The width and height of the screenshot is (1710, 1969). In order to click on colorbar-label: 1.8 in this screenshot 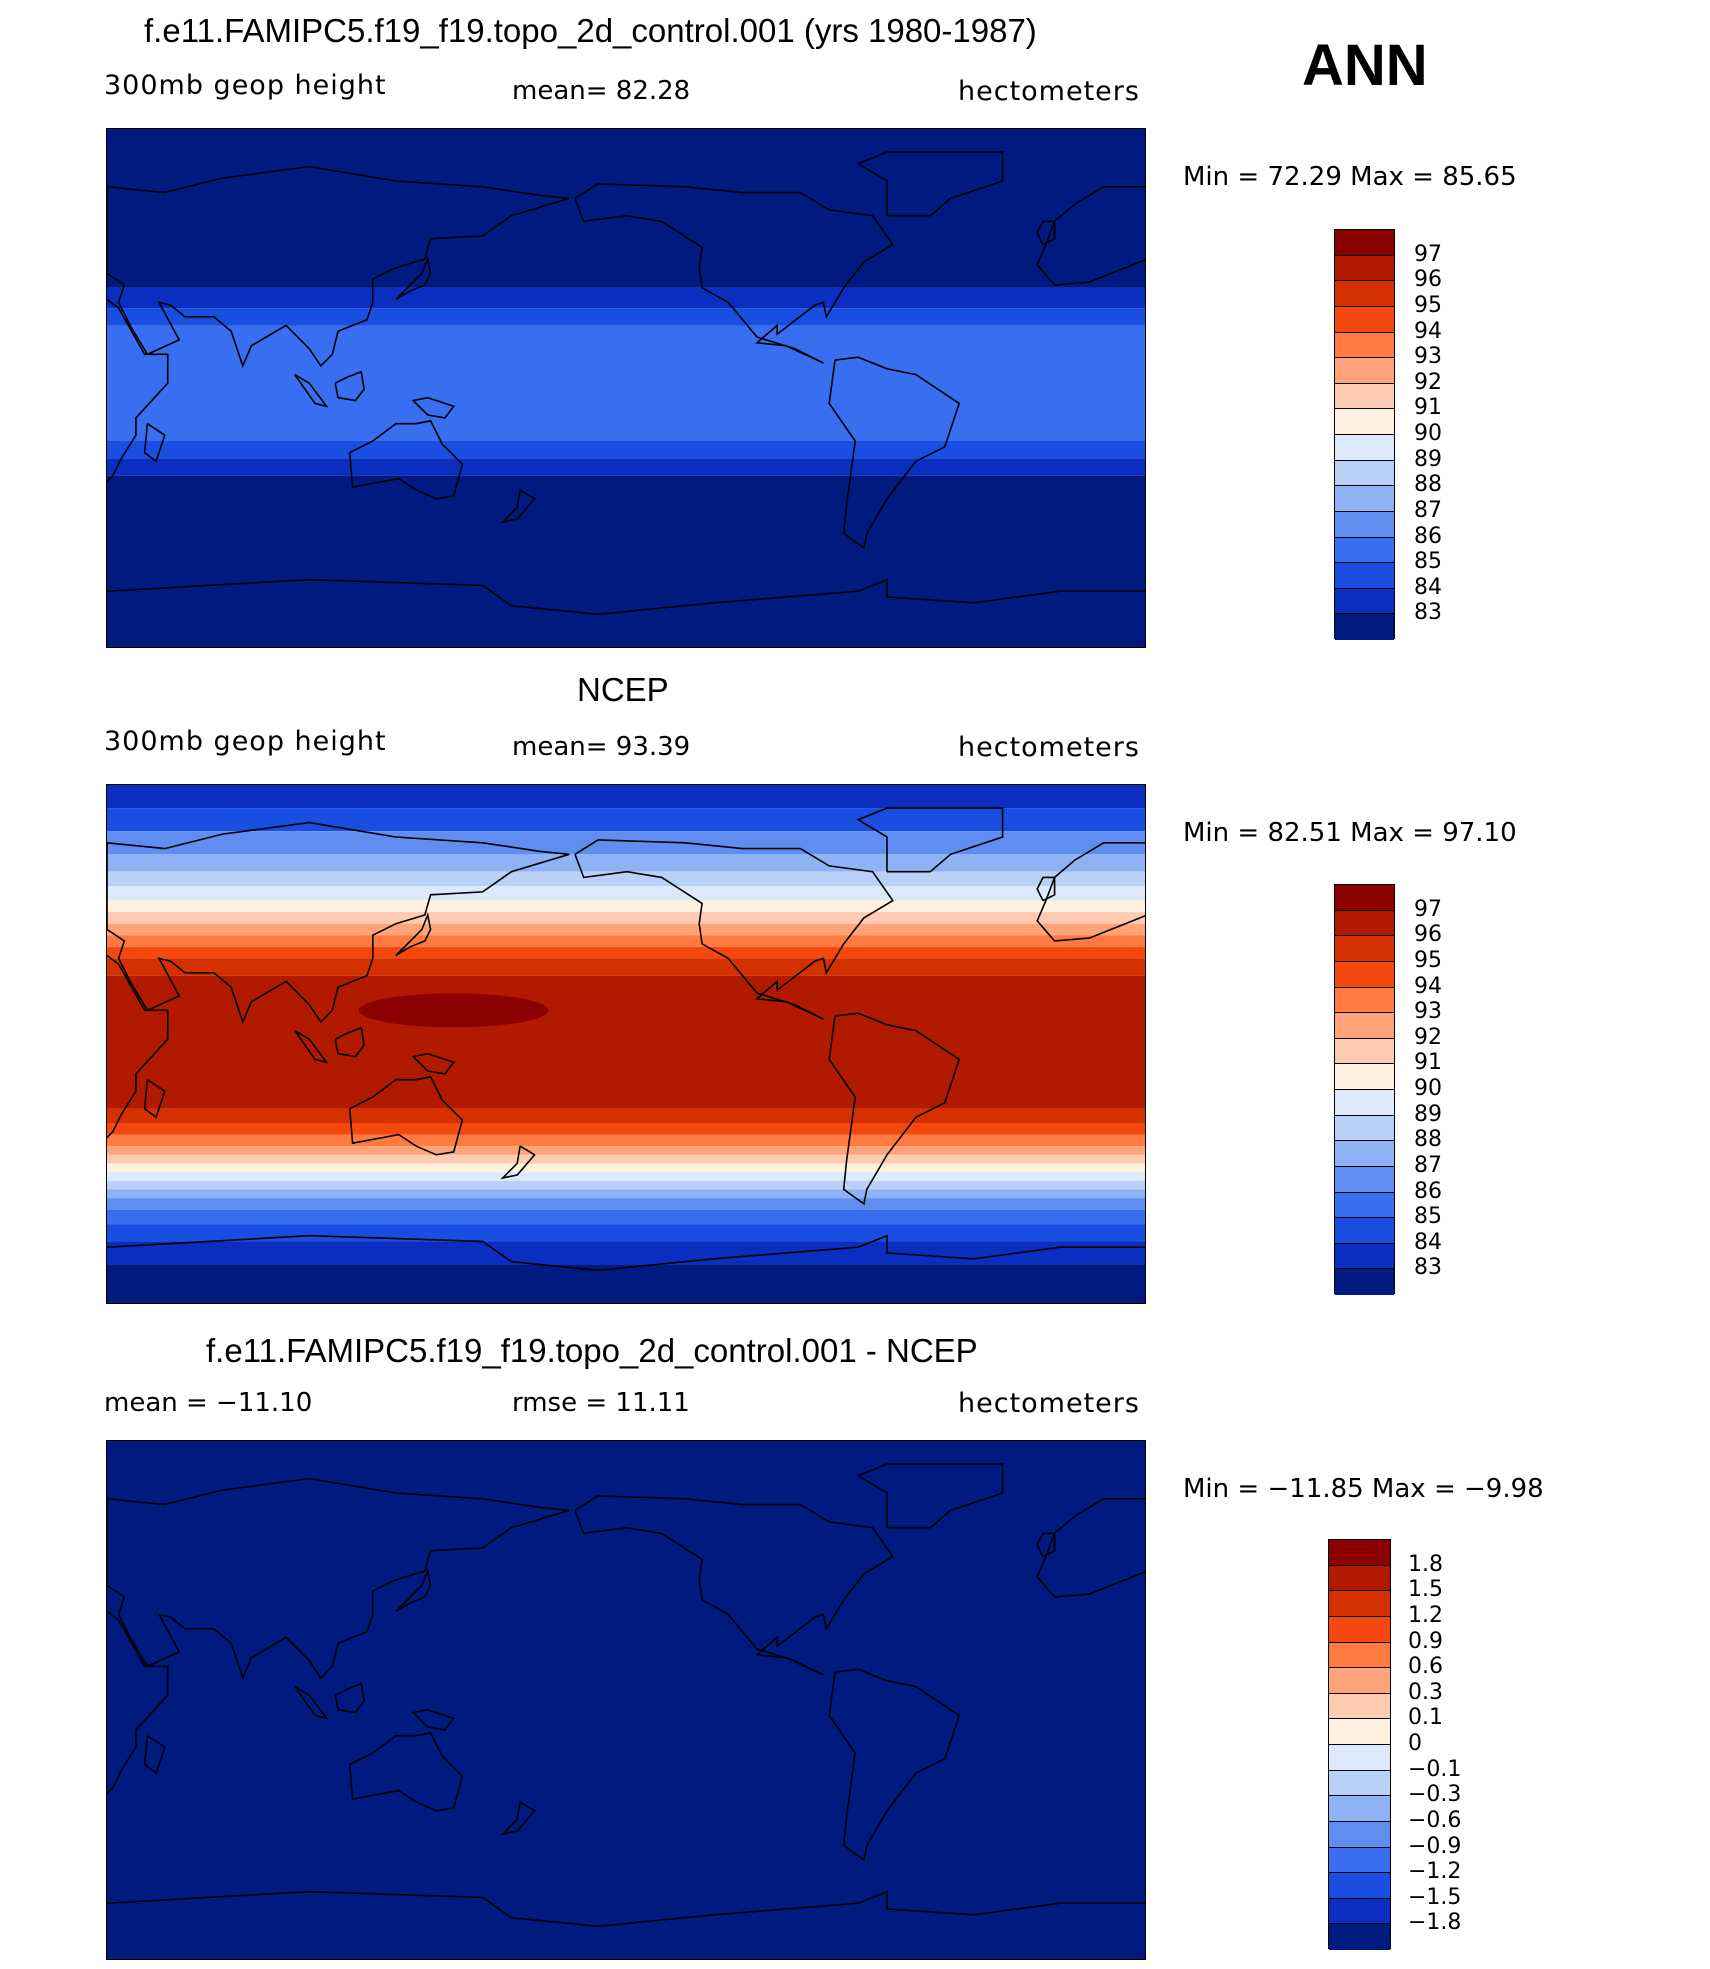, I will do `click(1425, 1564)`.